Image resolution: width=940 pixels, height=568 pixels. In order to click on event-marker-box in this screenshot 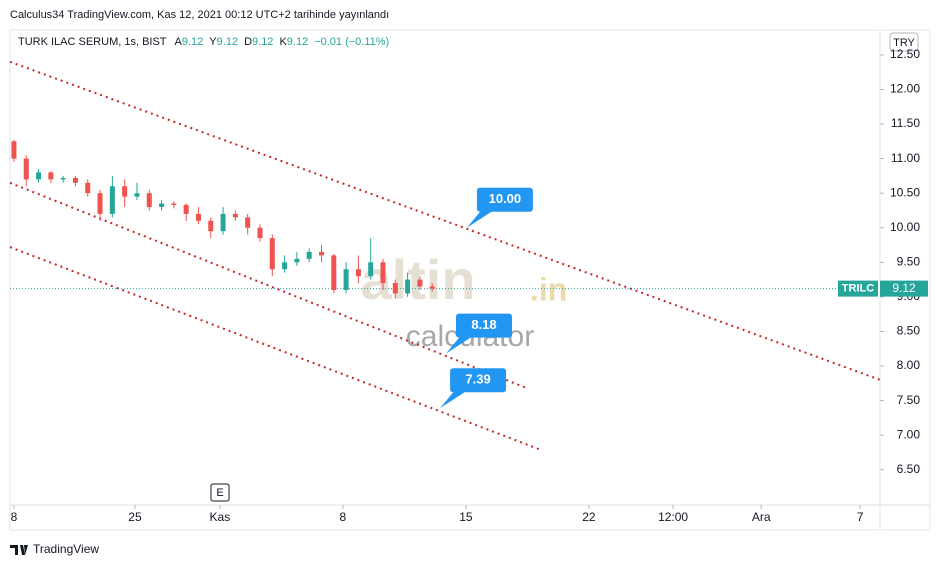, I will do `click(220, 492)`.